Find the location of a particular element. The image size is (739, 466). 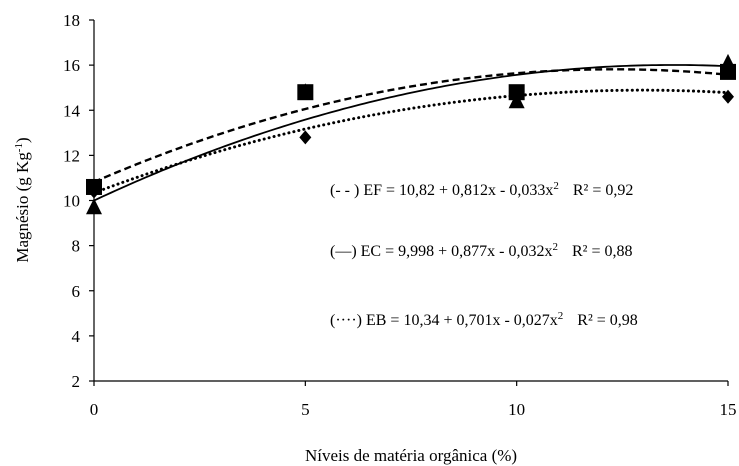

y-tick-label: 16 is located at coordinates (71, 65).